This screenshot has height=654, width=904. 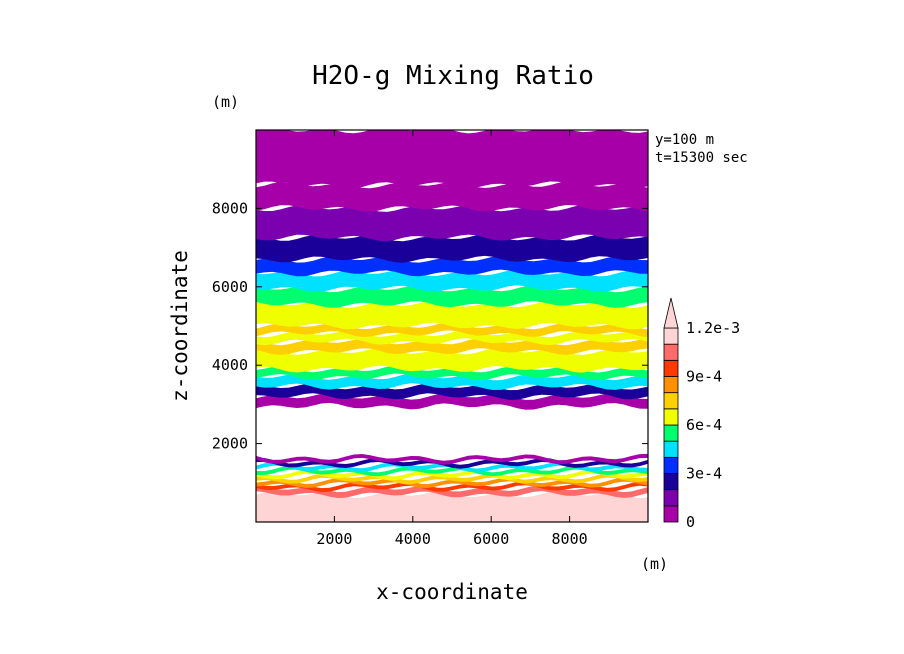 I want to click on x-axis-title: x-coordinate, so click(x=452, y=592).